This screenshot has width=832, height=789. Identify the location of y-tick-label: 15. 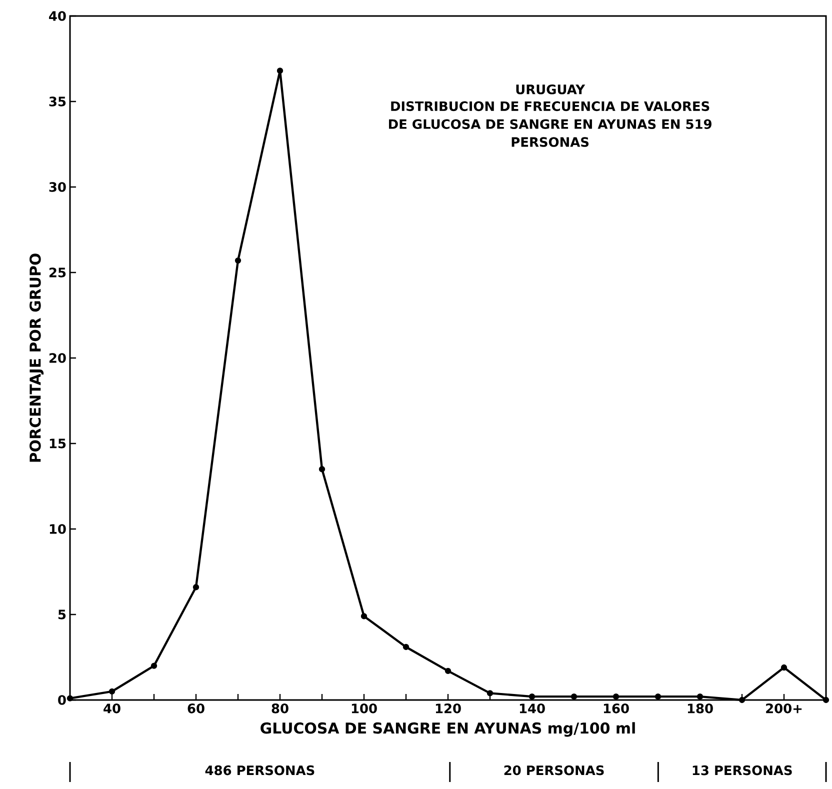
(58, 443).